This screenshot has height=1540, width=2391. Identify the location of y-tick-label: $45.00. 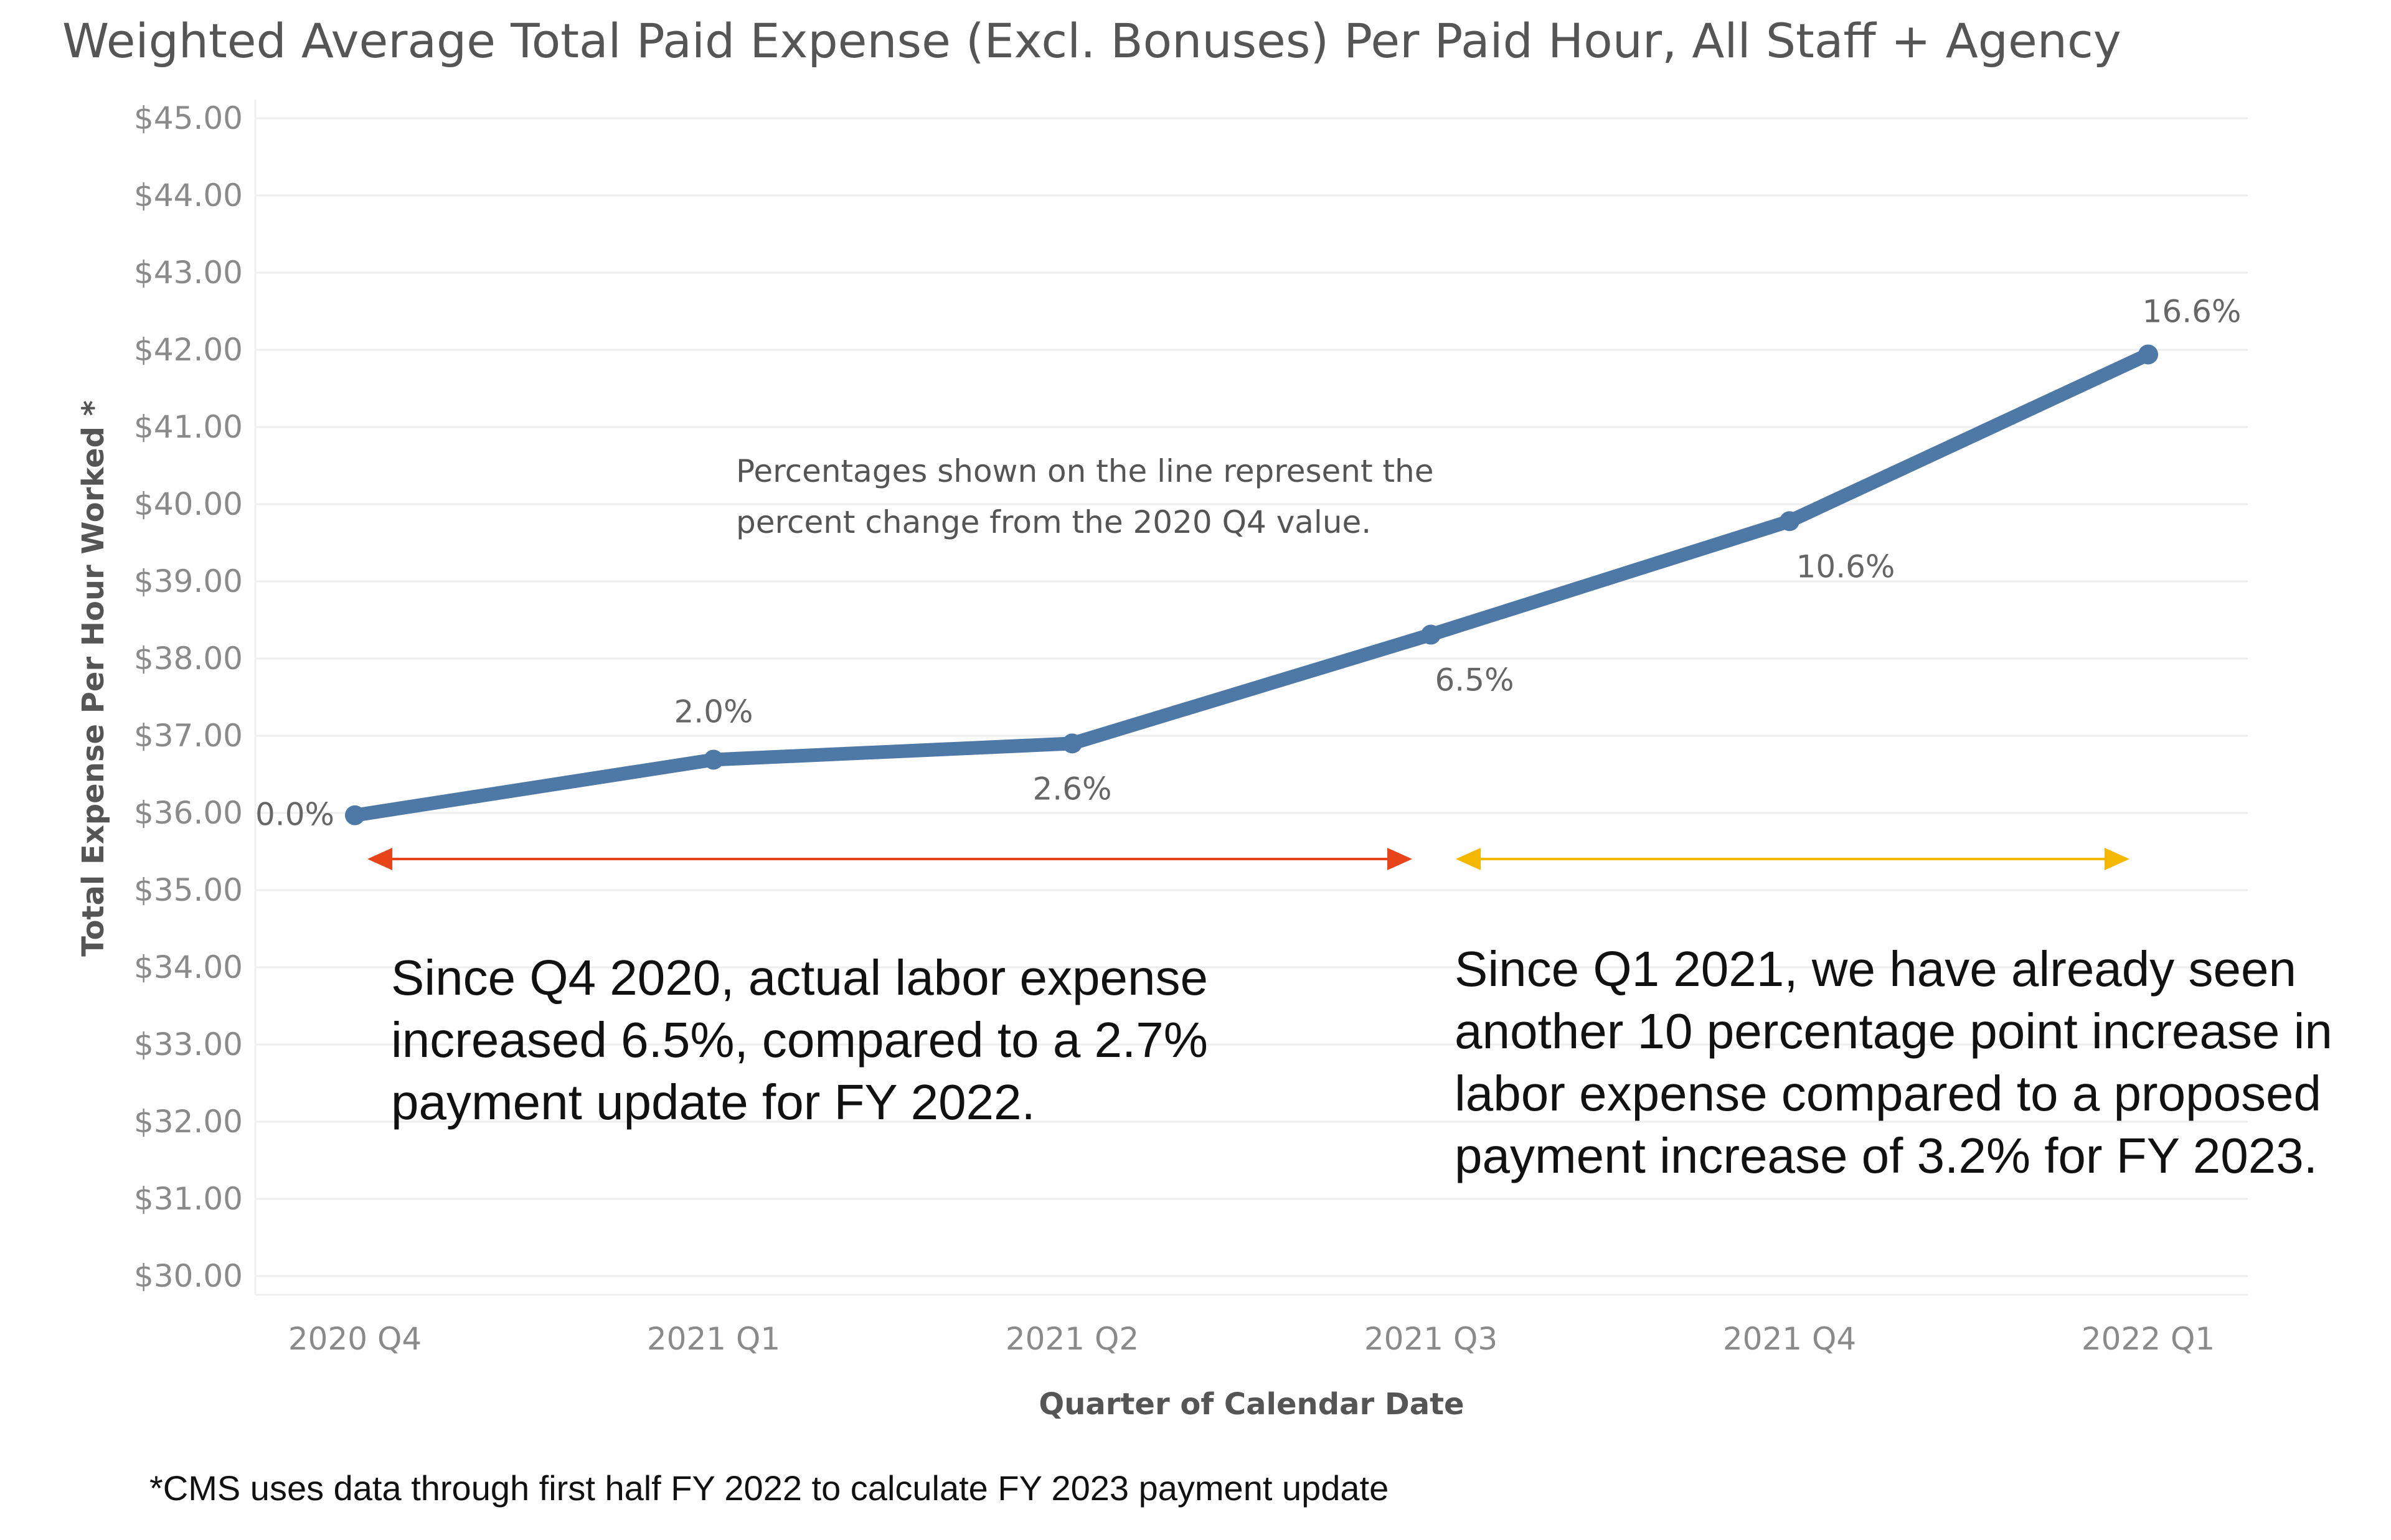
(188, 118).